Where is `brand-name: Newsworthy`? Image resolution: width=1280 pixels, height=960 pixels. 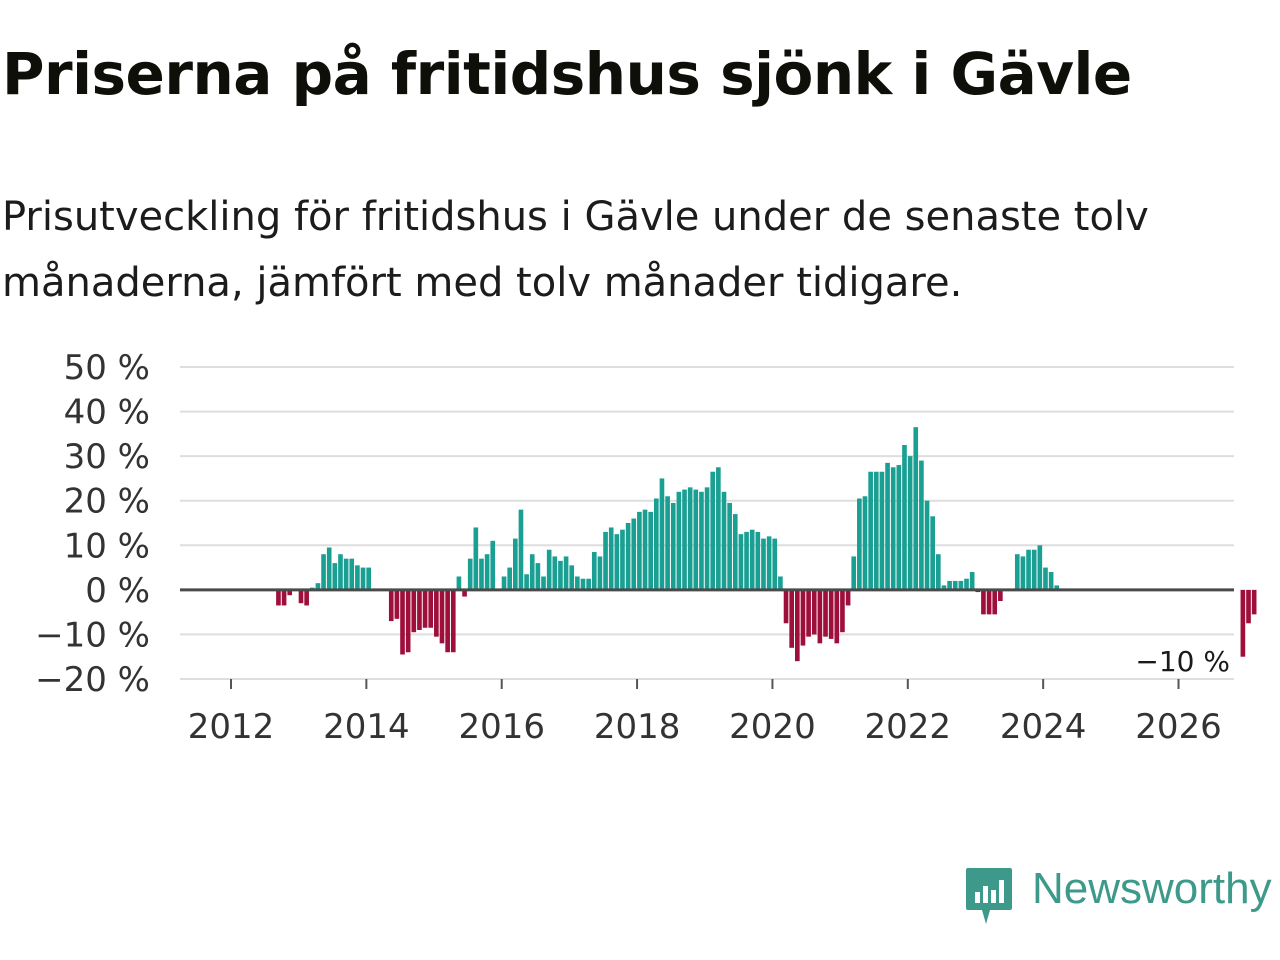
brand-name: Newsworthy is located at coordinates (1152, 888).